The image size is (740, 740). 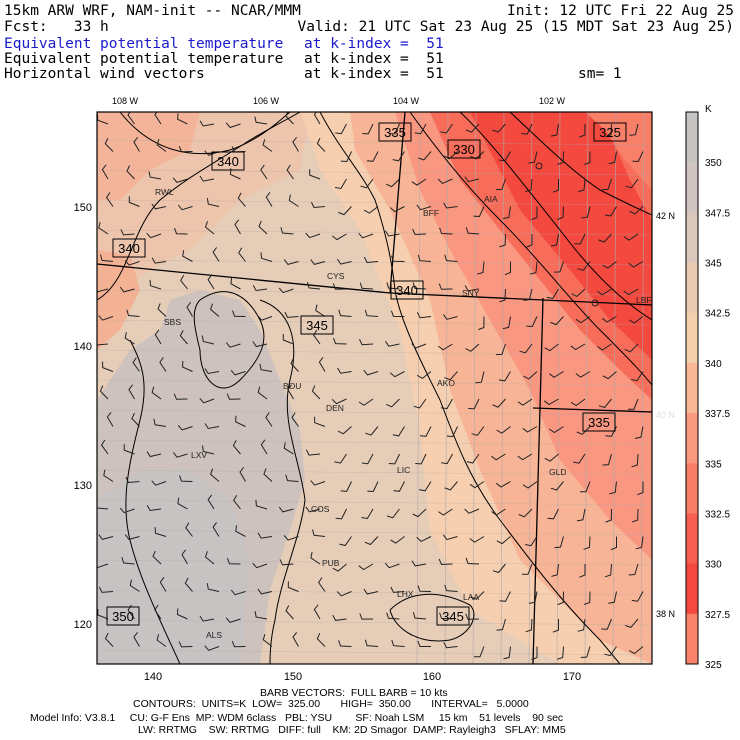 What do you see at coordinates (199, 455) in the screenshot?
I see `station-label: LXV` at bounding box center [199, 455].